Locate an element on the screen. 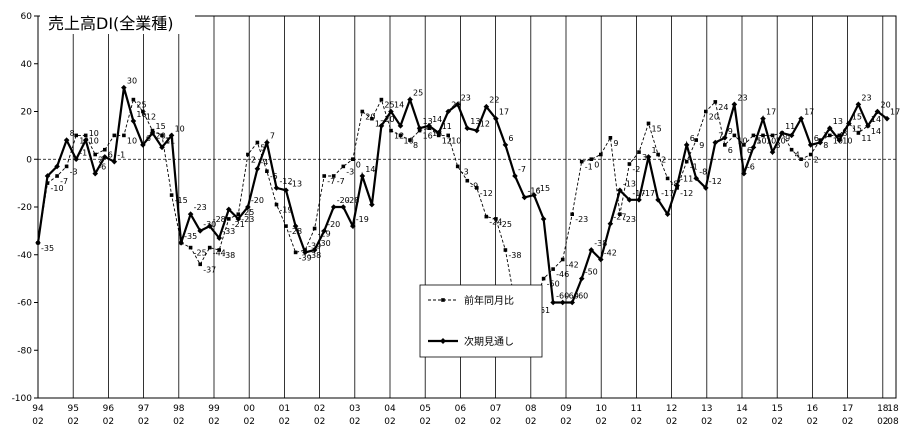  data-label: 20 is located at coordinates (456, 105).